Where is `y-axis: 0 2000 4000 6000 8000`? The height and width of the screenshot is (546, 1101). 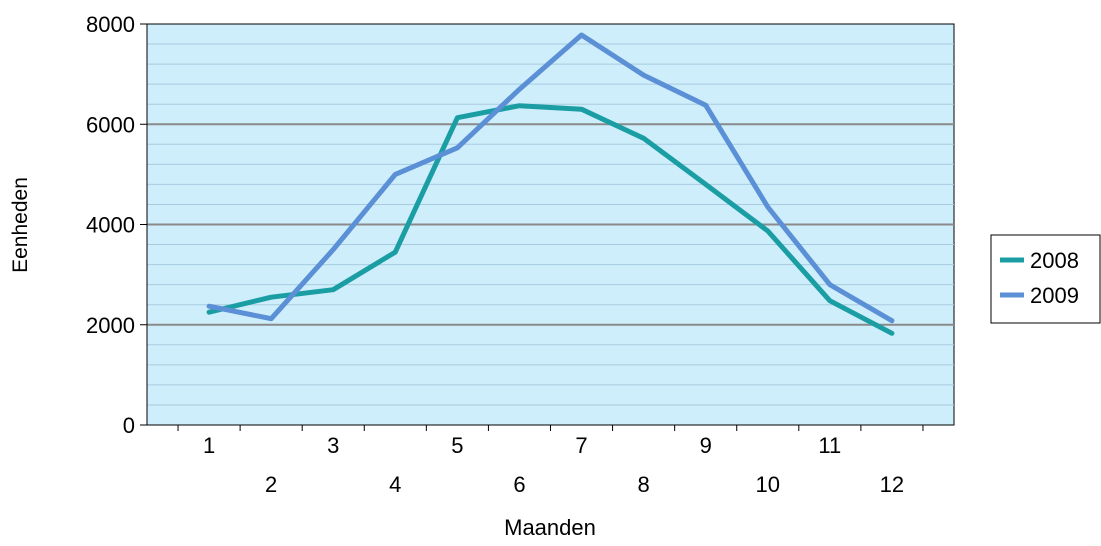
y-axis: 0 2000 4000 6000 8000 is located at coordinates (117, 225).